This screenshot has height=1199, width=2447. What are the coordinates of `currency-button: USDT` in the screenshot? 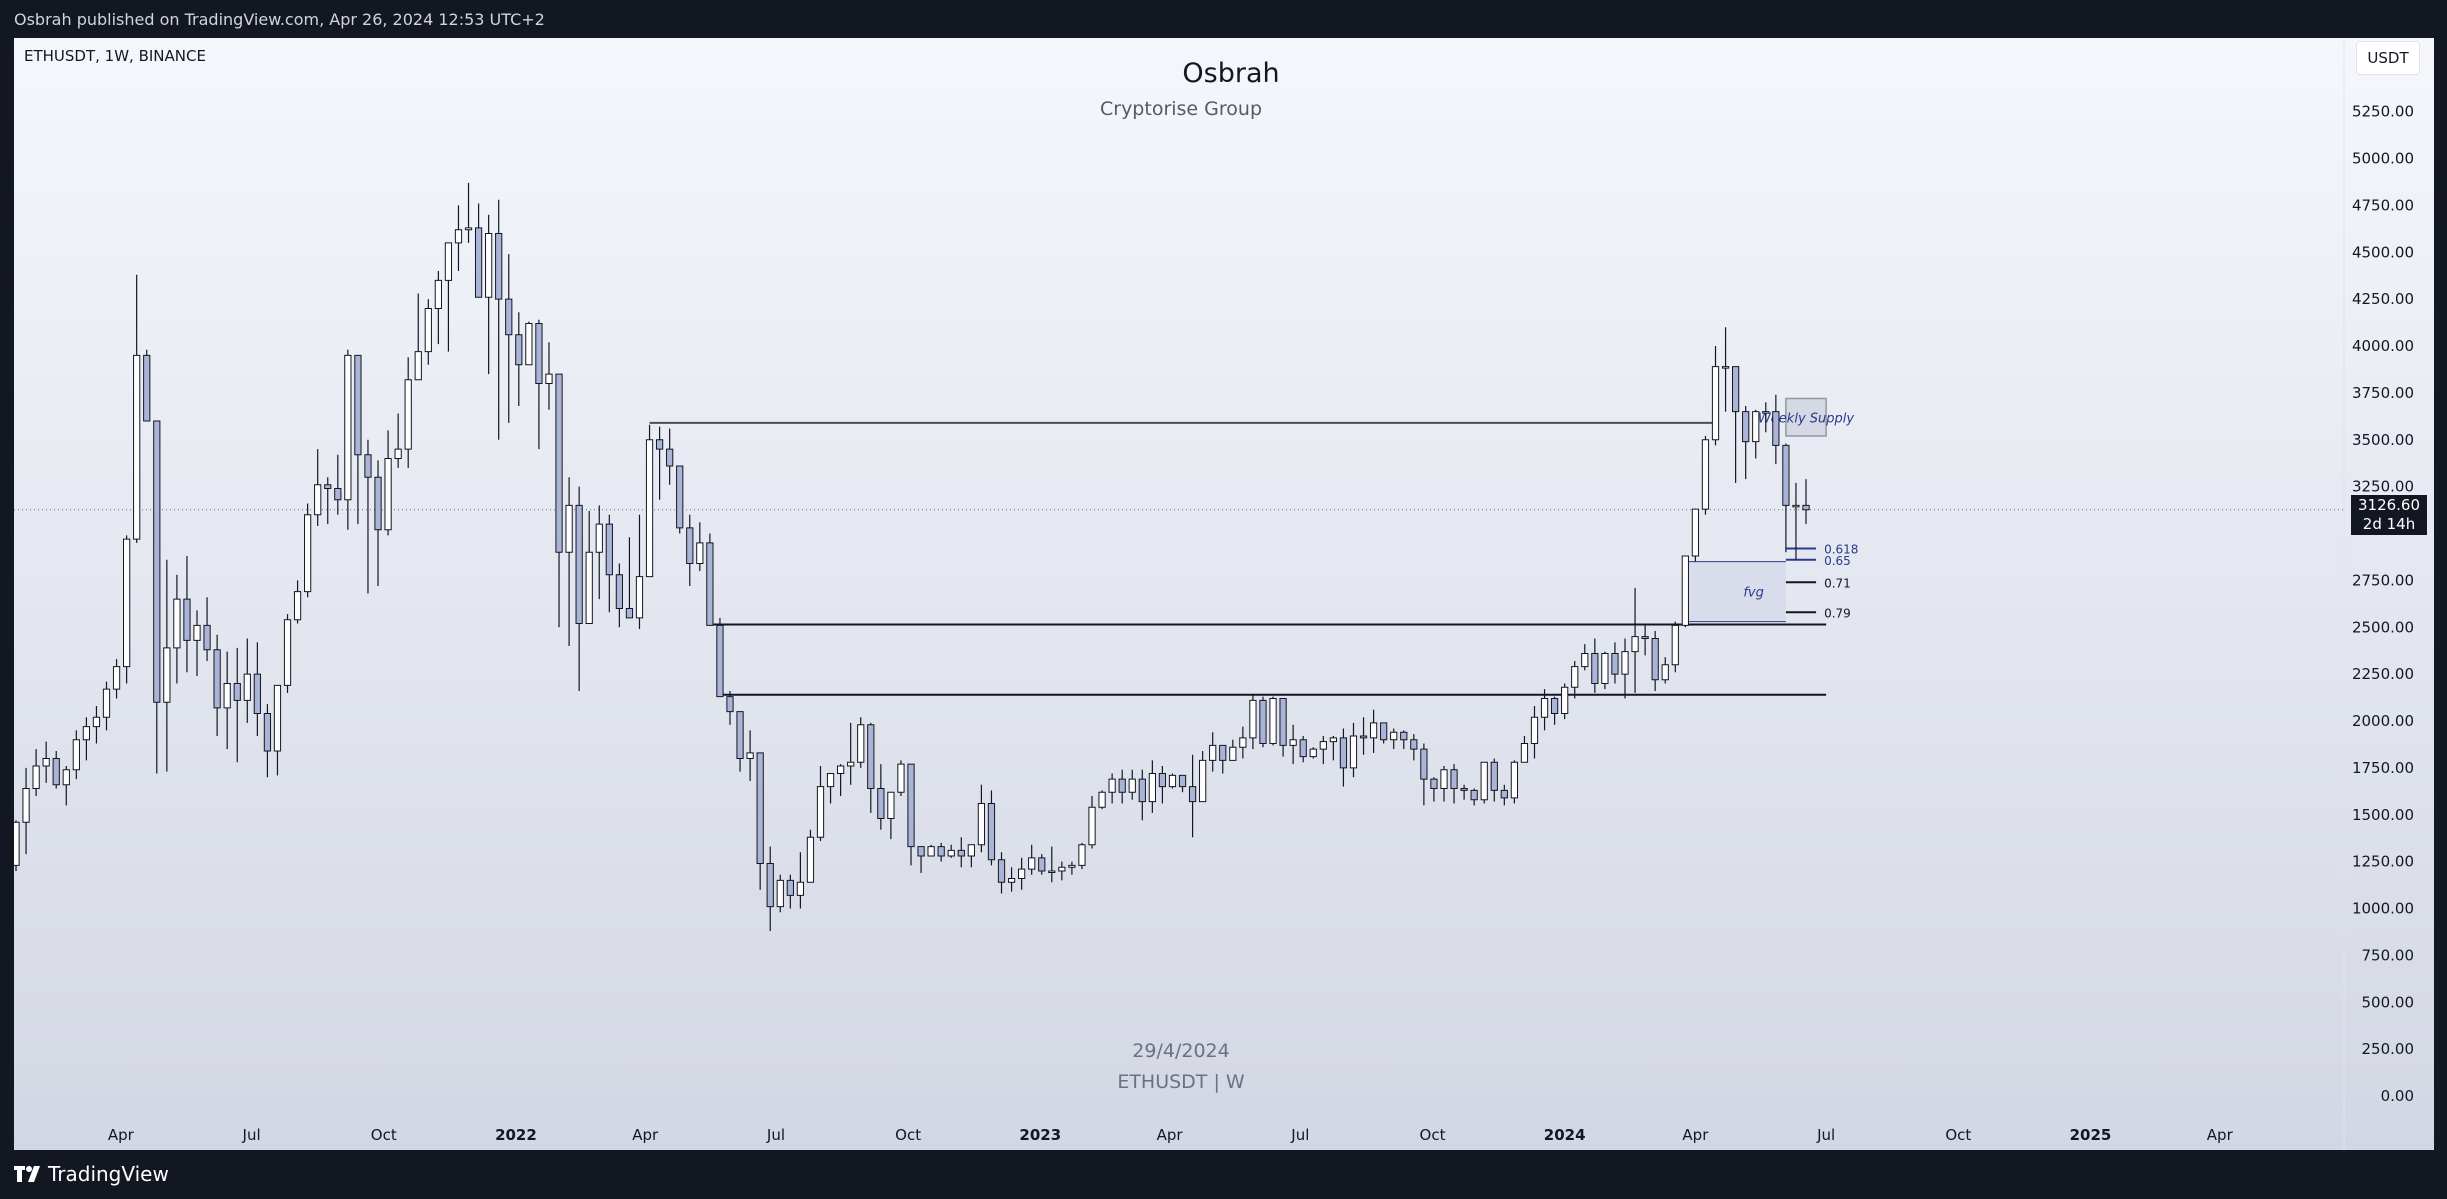 It's located at (2388, 58).